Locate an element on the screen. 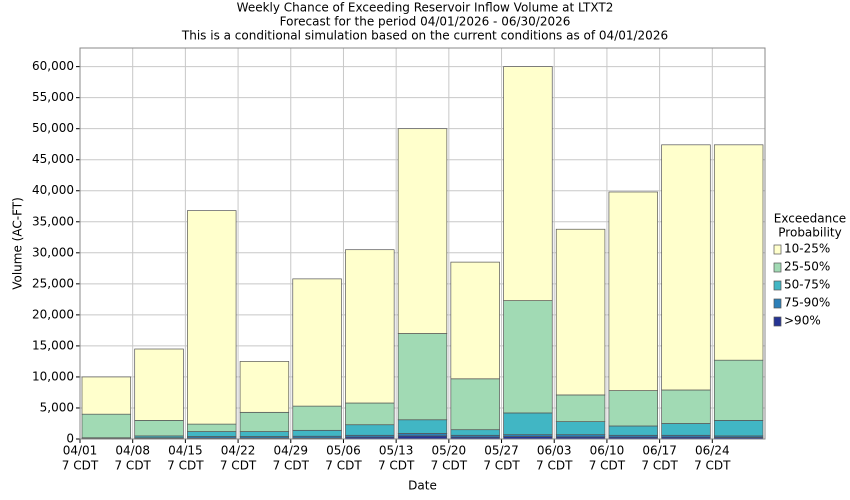  y-tick-label: 25,000 is located at coordinates (53, 283).